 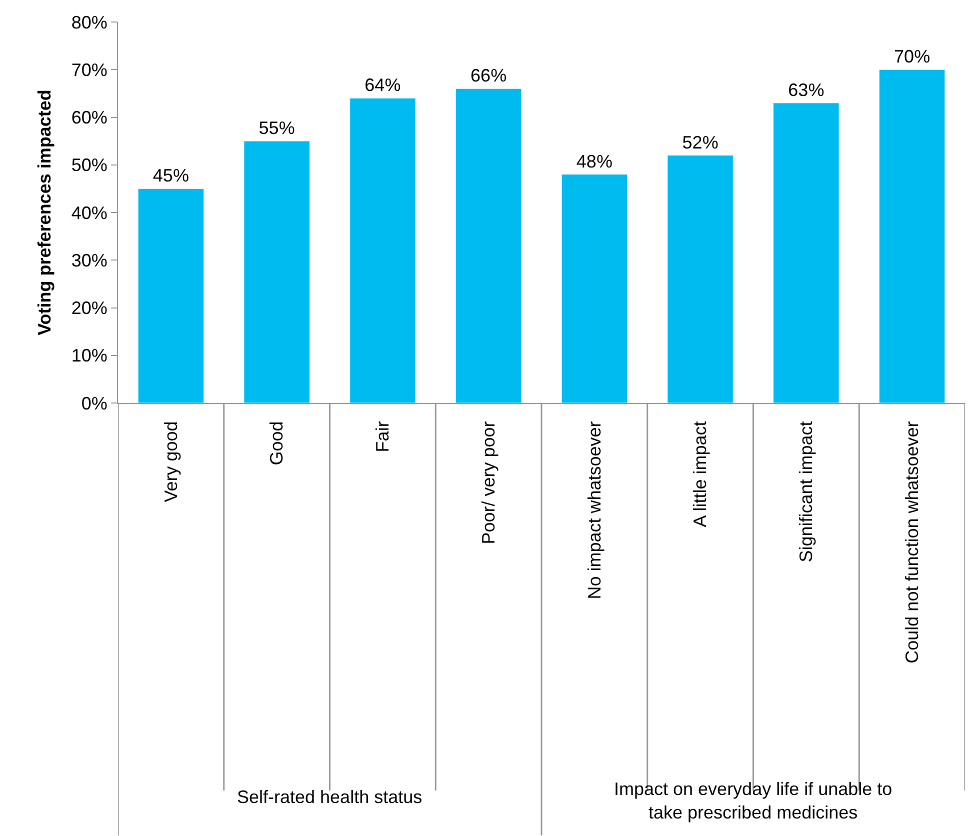 What do you see at coordinates (89, 212) in the screenshot?
I see `y-tick-label: 40%` at bounding box center [89, 212].